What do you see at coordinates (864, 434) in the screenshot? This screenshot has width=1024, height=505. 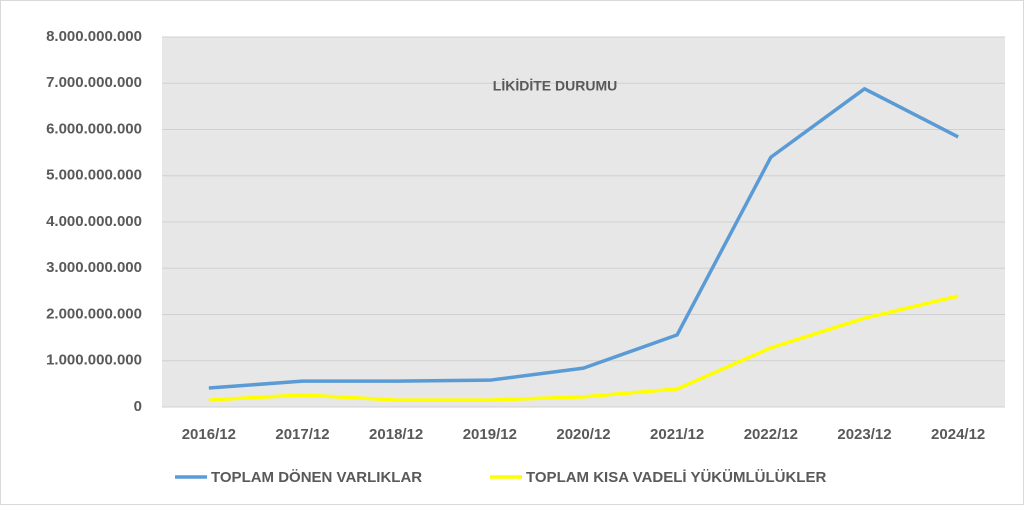 I see `x-tick-label: 2023/12` at bounding box center [864, 434].